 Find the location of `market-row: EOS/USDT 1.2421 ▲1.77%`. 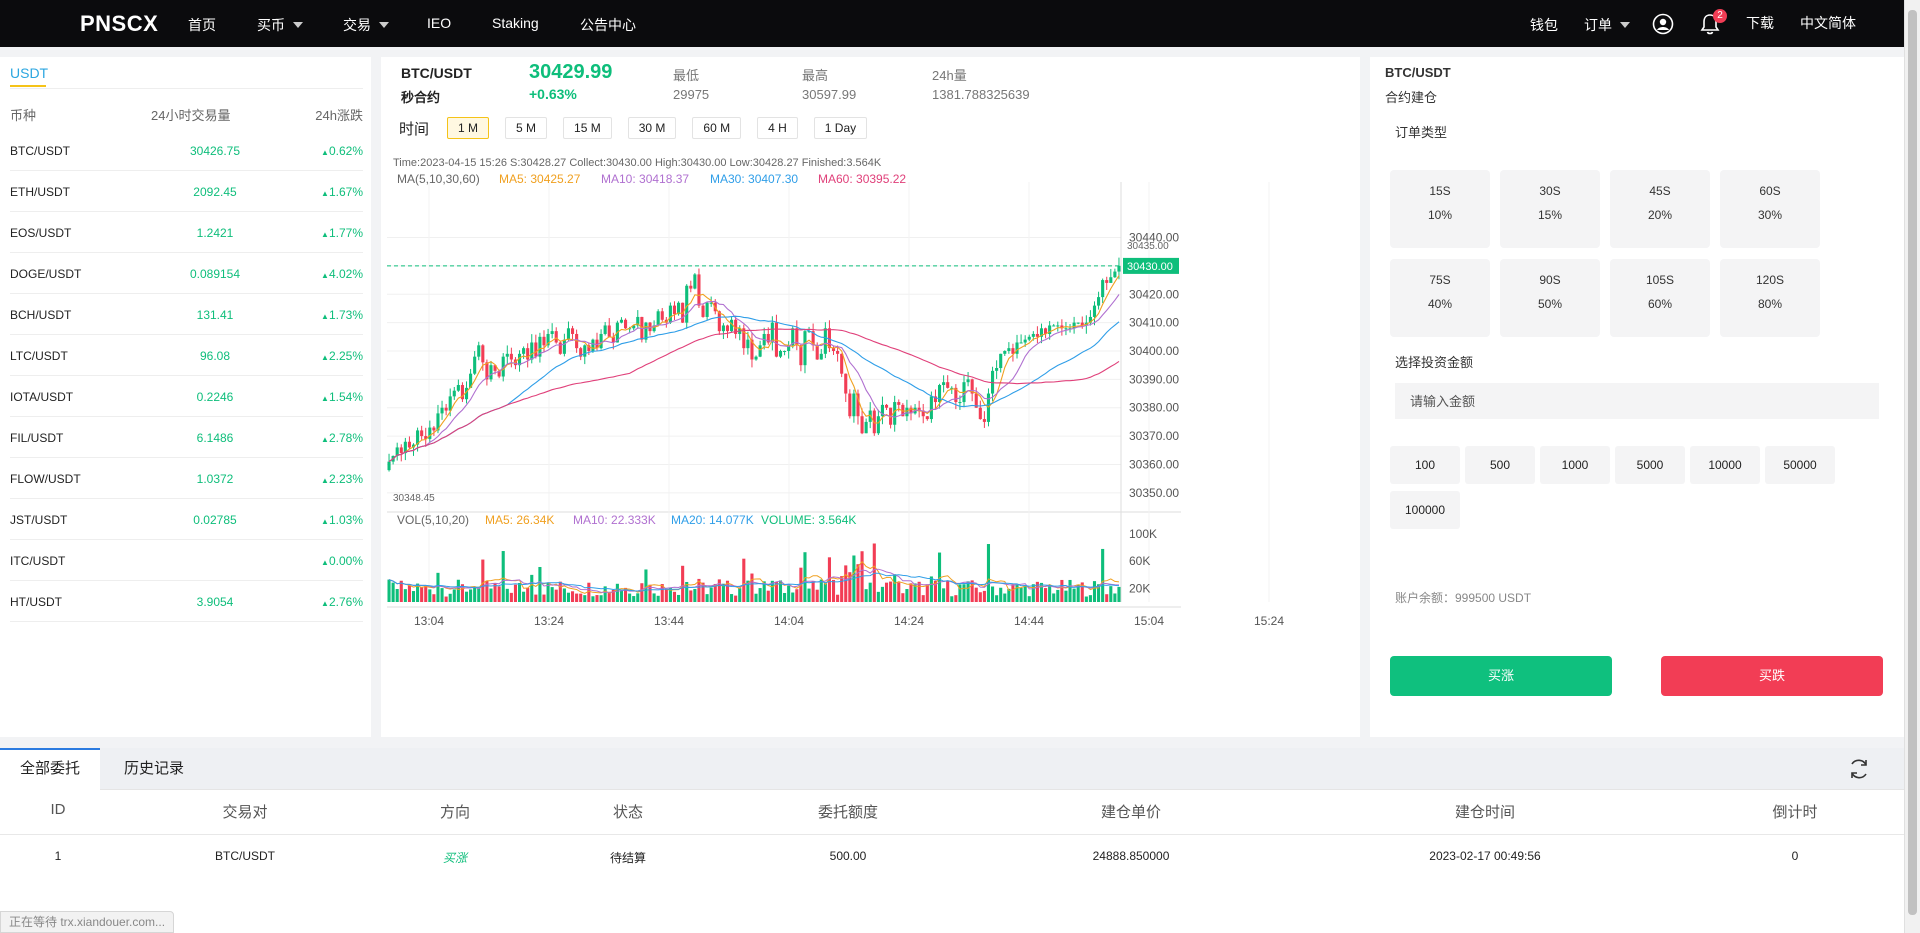

market-row: EOS/USDT 1.2421 ▲1.77% is located at coordinates (186, 232).